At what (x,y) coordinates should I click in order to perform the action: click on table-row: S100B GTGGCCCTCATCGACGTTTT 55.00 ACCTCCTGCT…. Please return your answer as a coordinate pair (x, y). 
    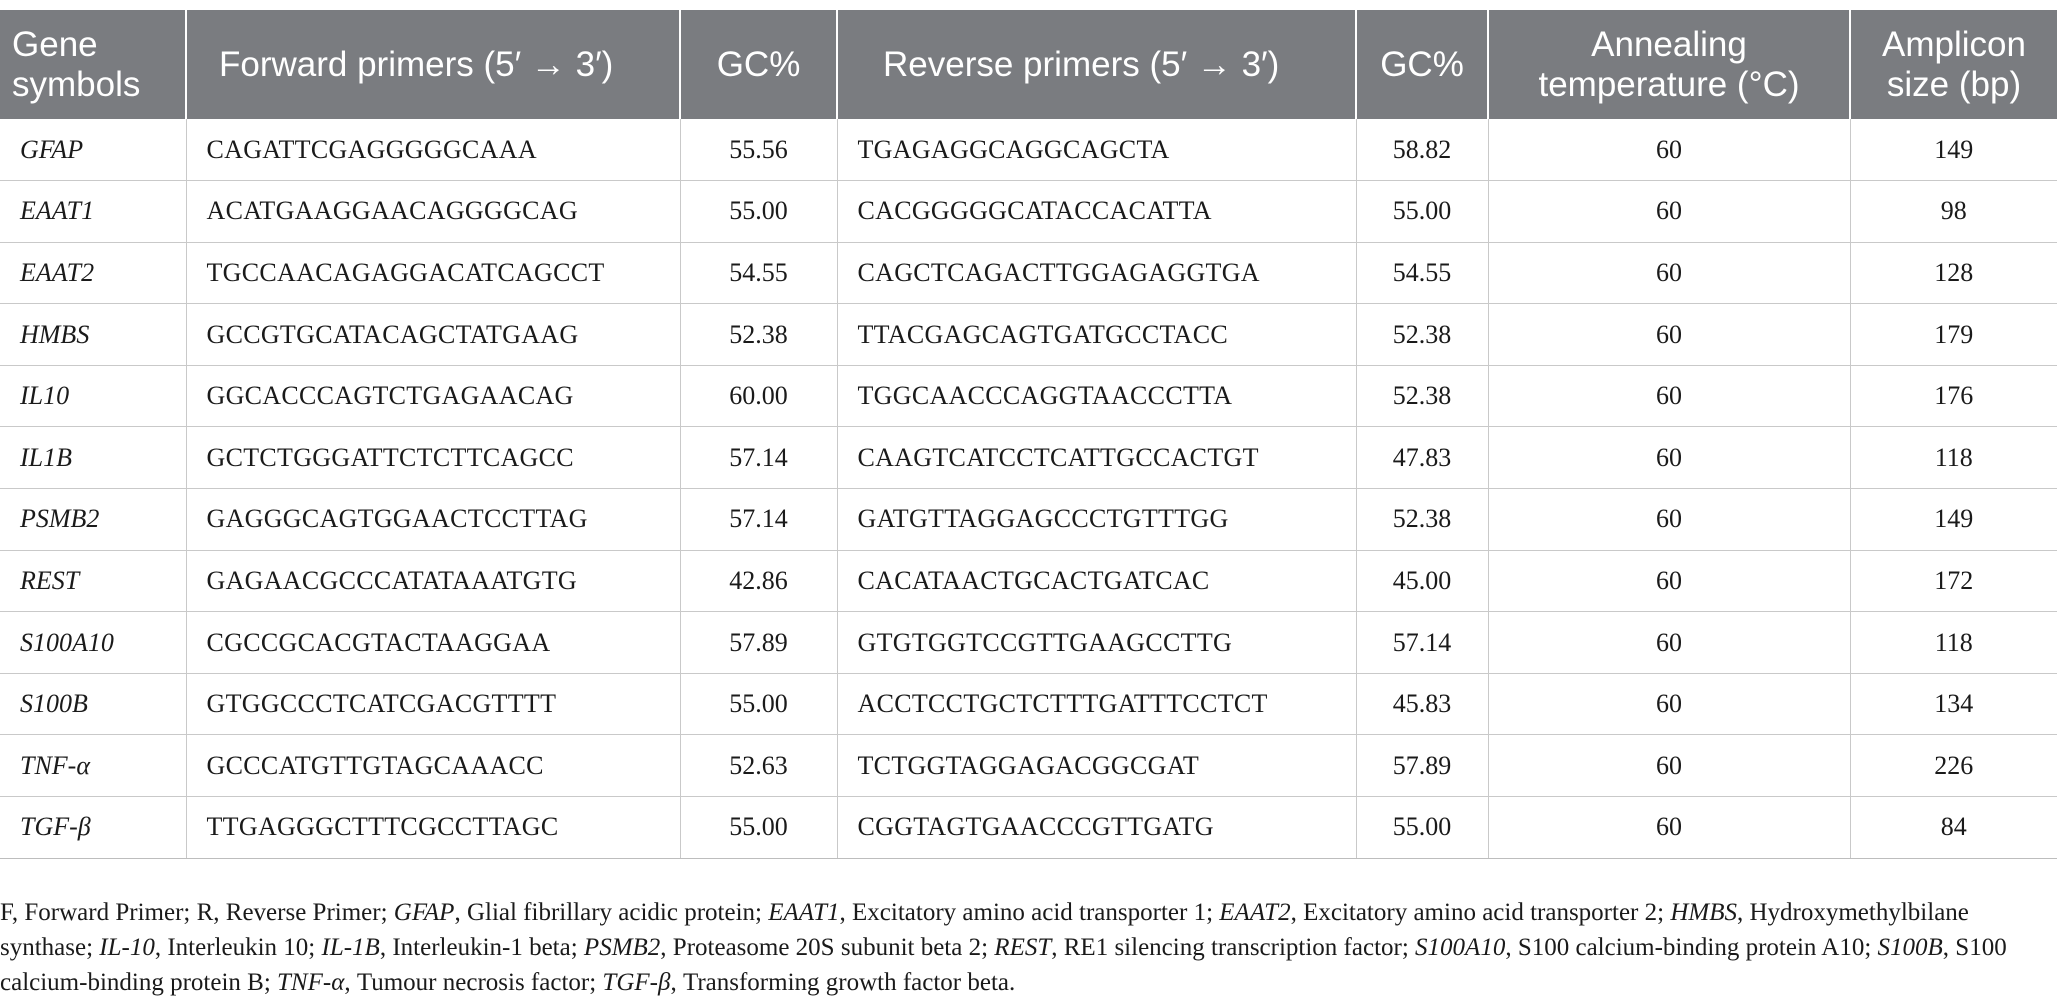
    Looking at the image, I should click on (1028, 704).